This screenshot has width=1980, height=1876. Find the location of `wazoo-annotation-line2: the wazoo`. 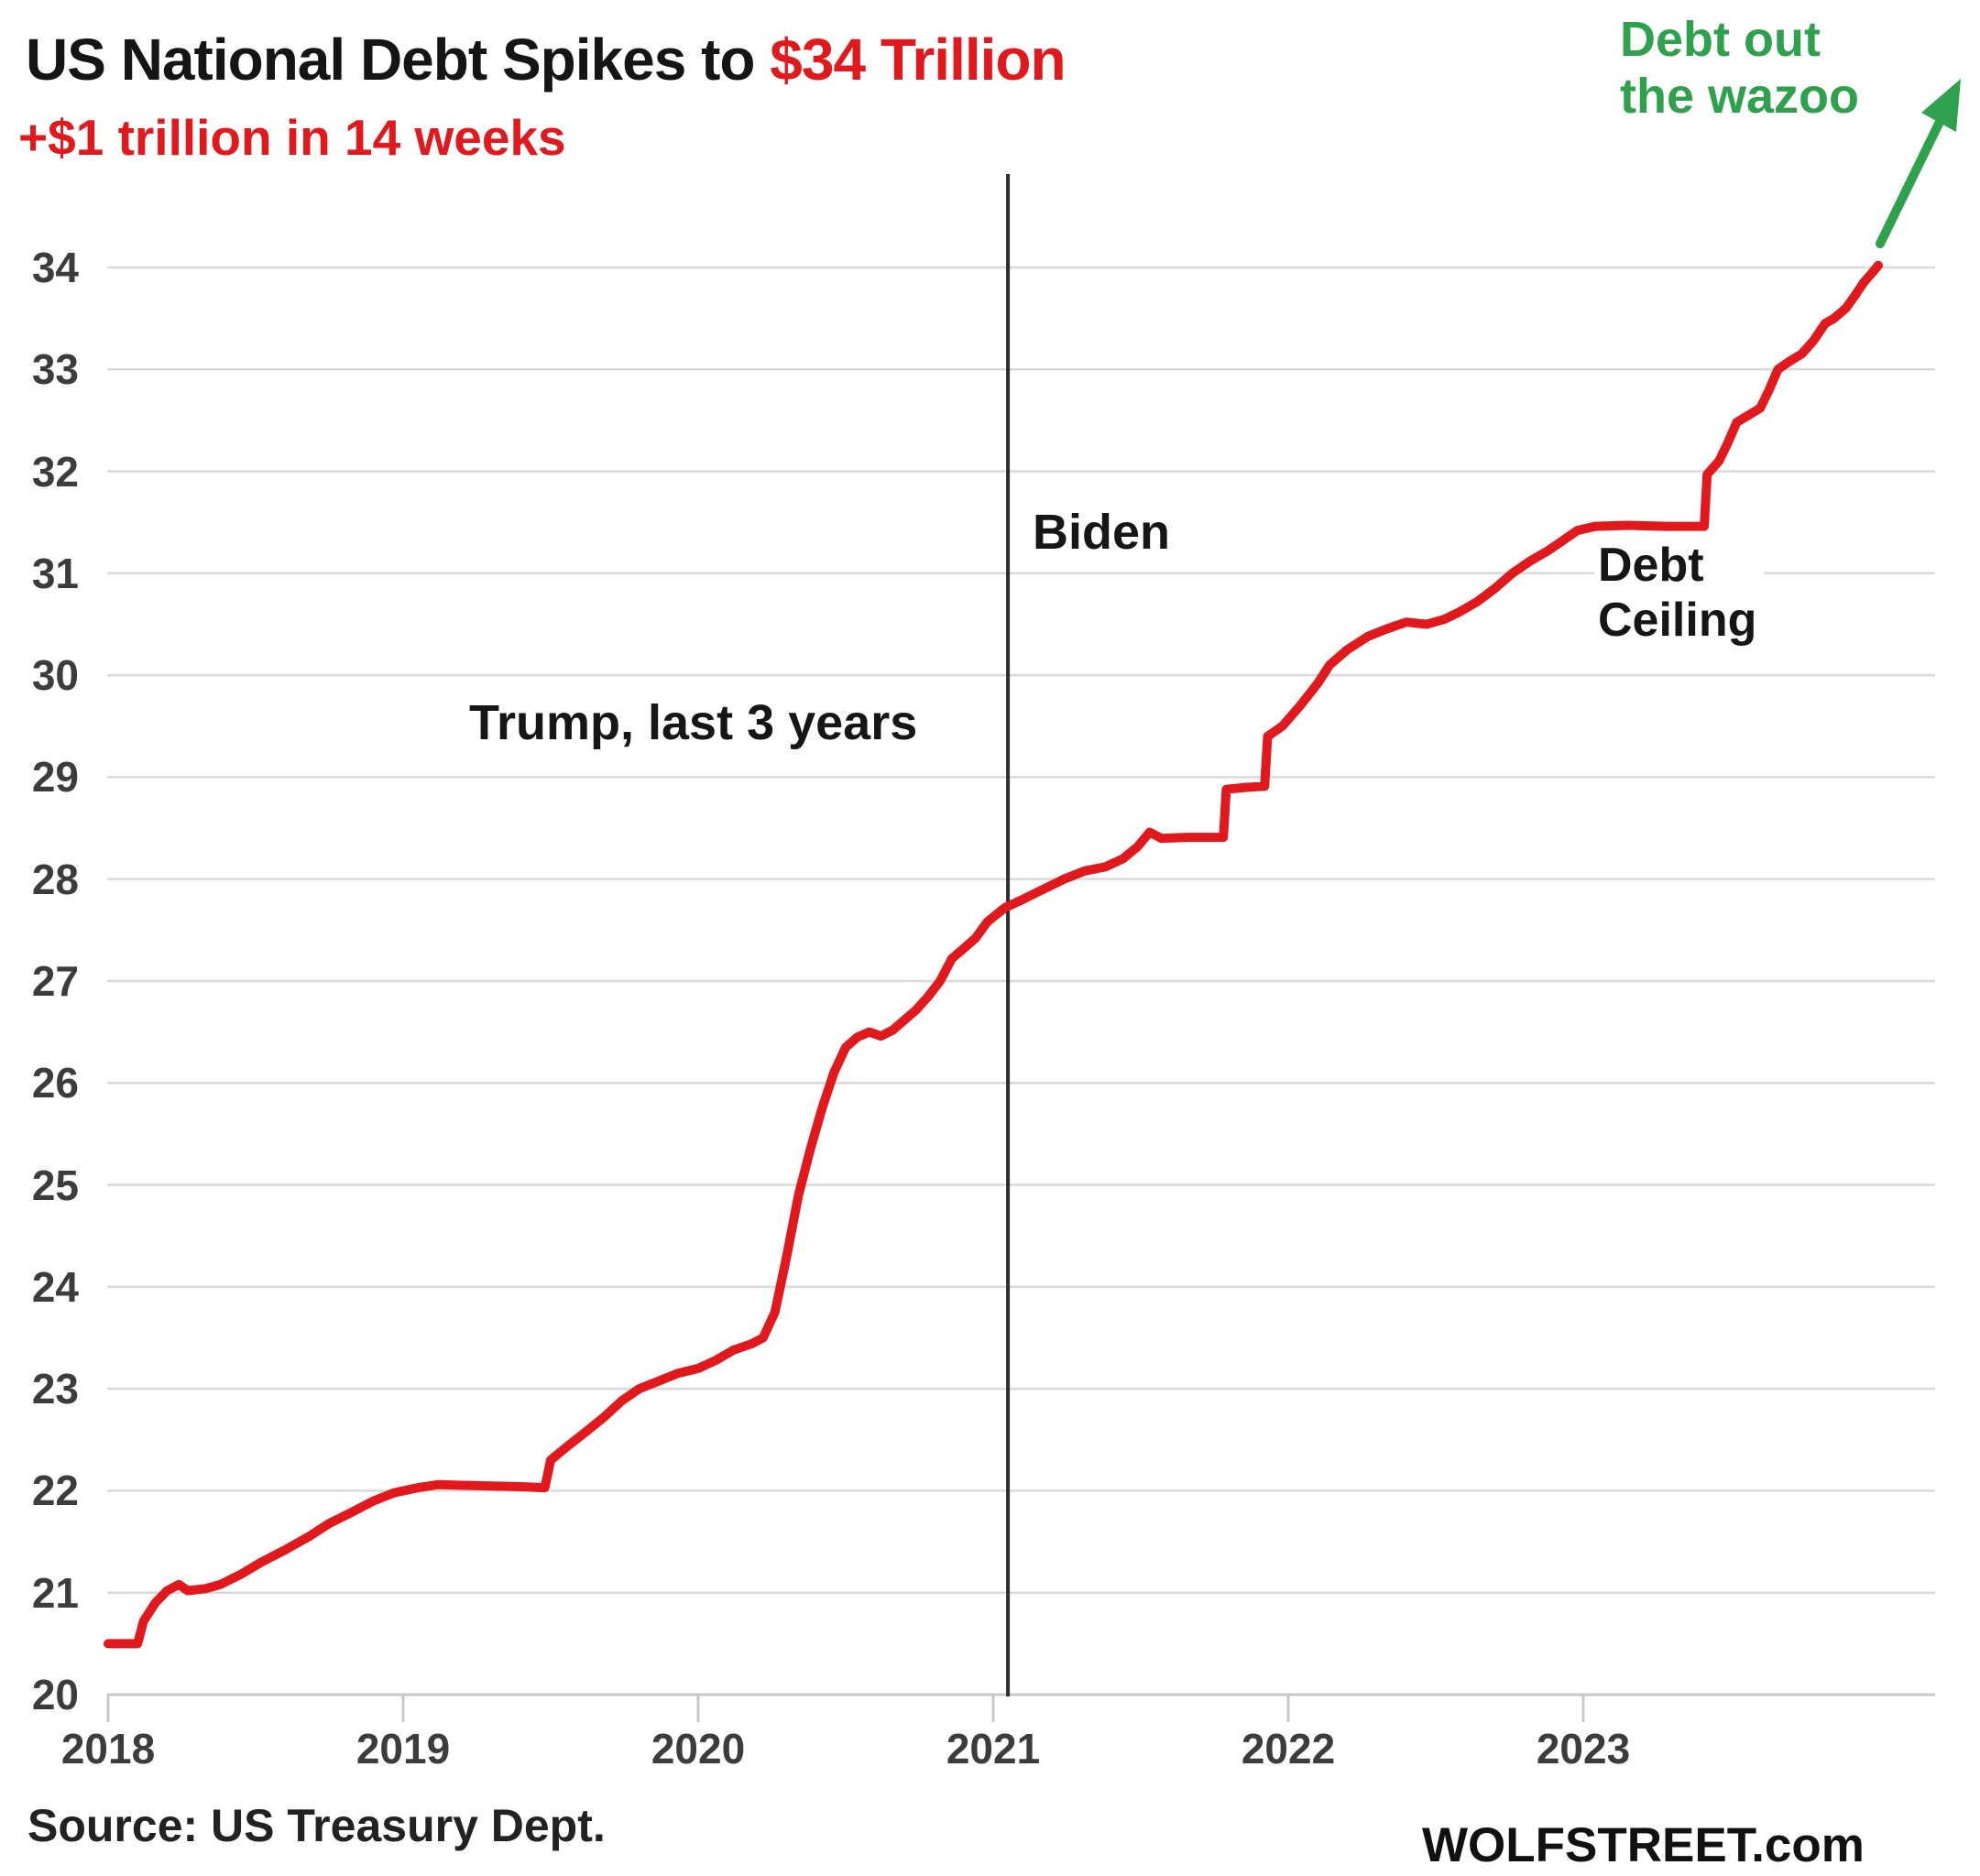

wazoo-annotation-line2: the wazoo is located at coordinates (1740, 96).